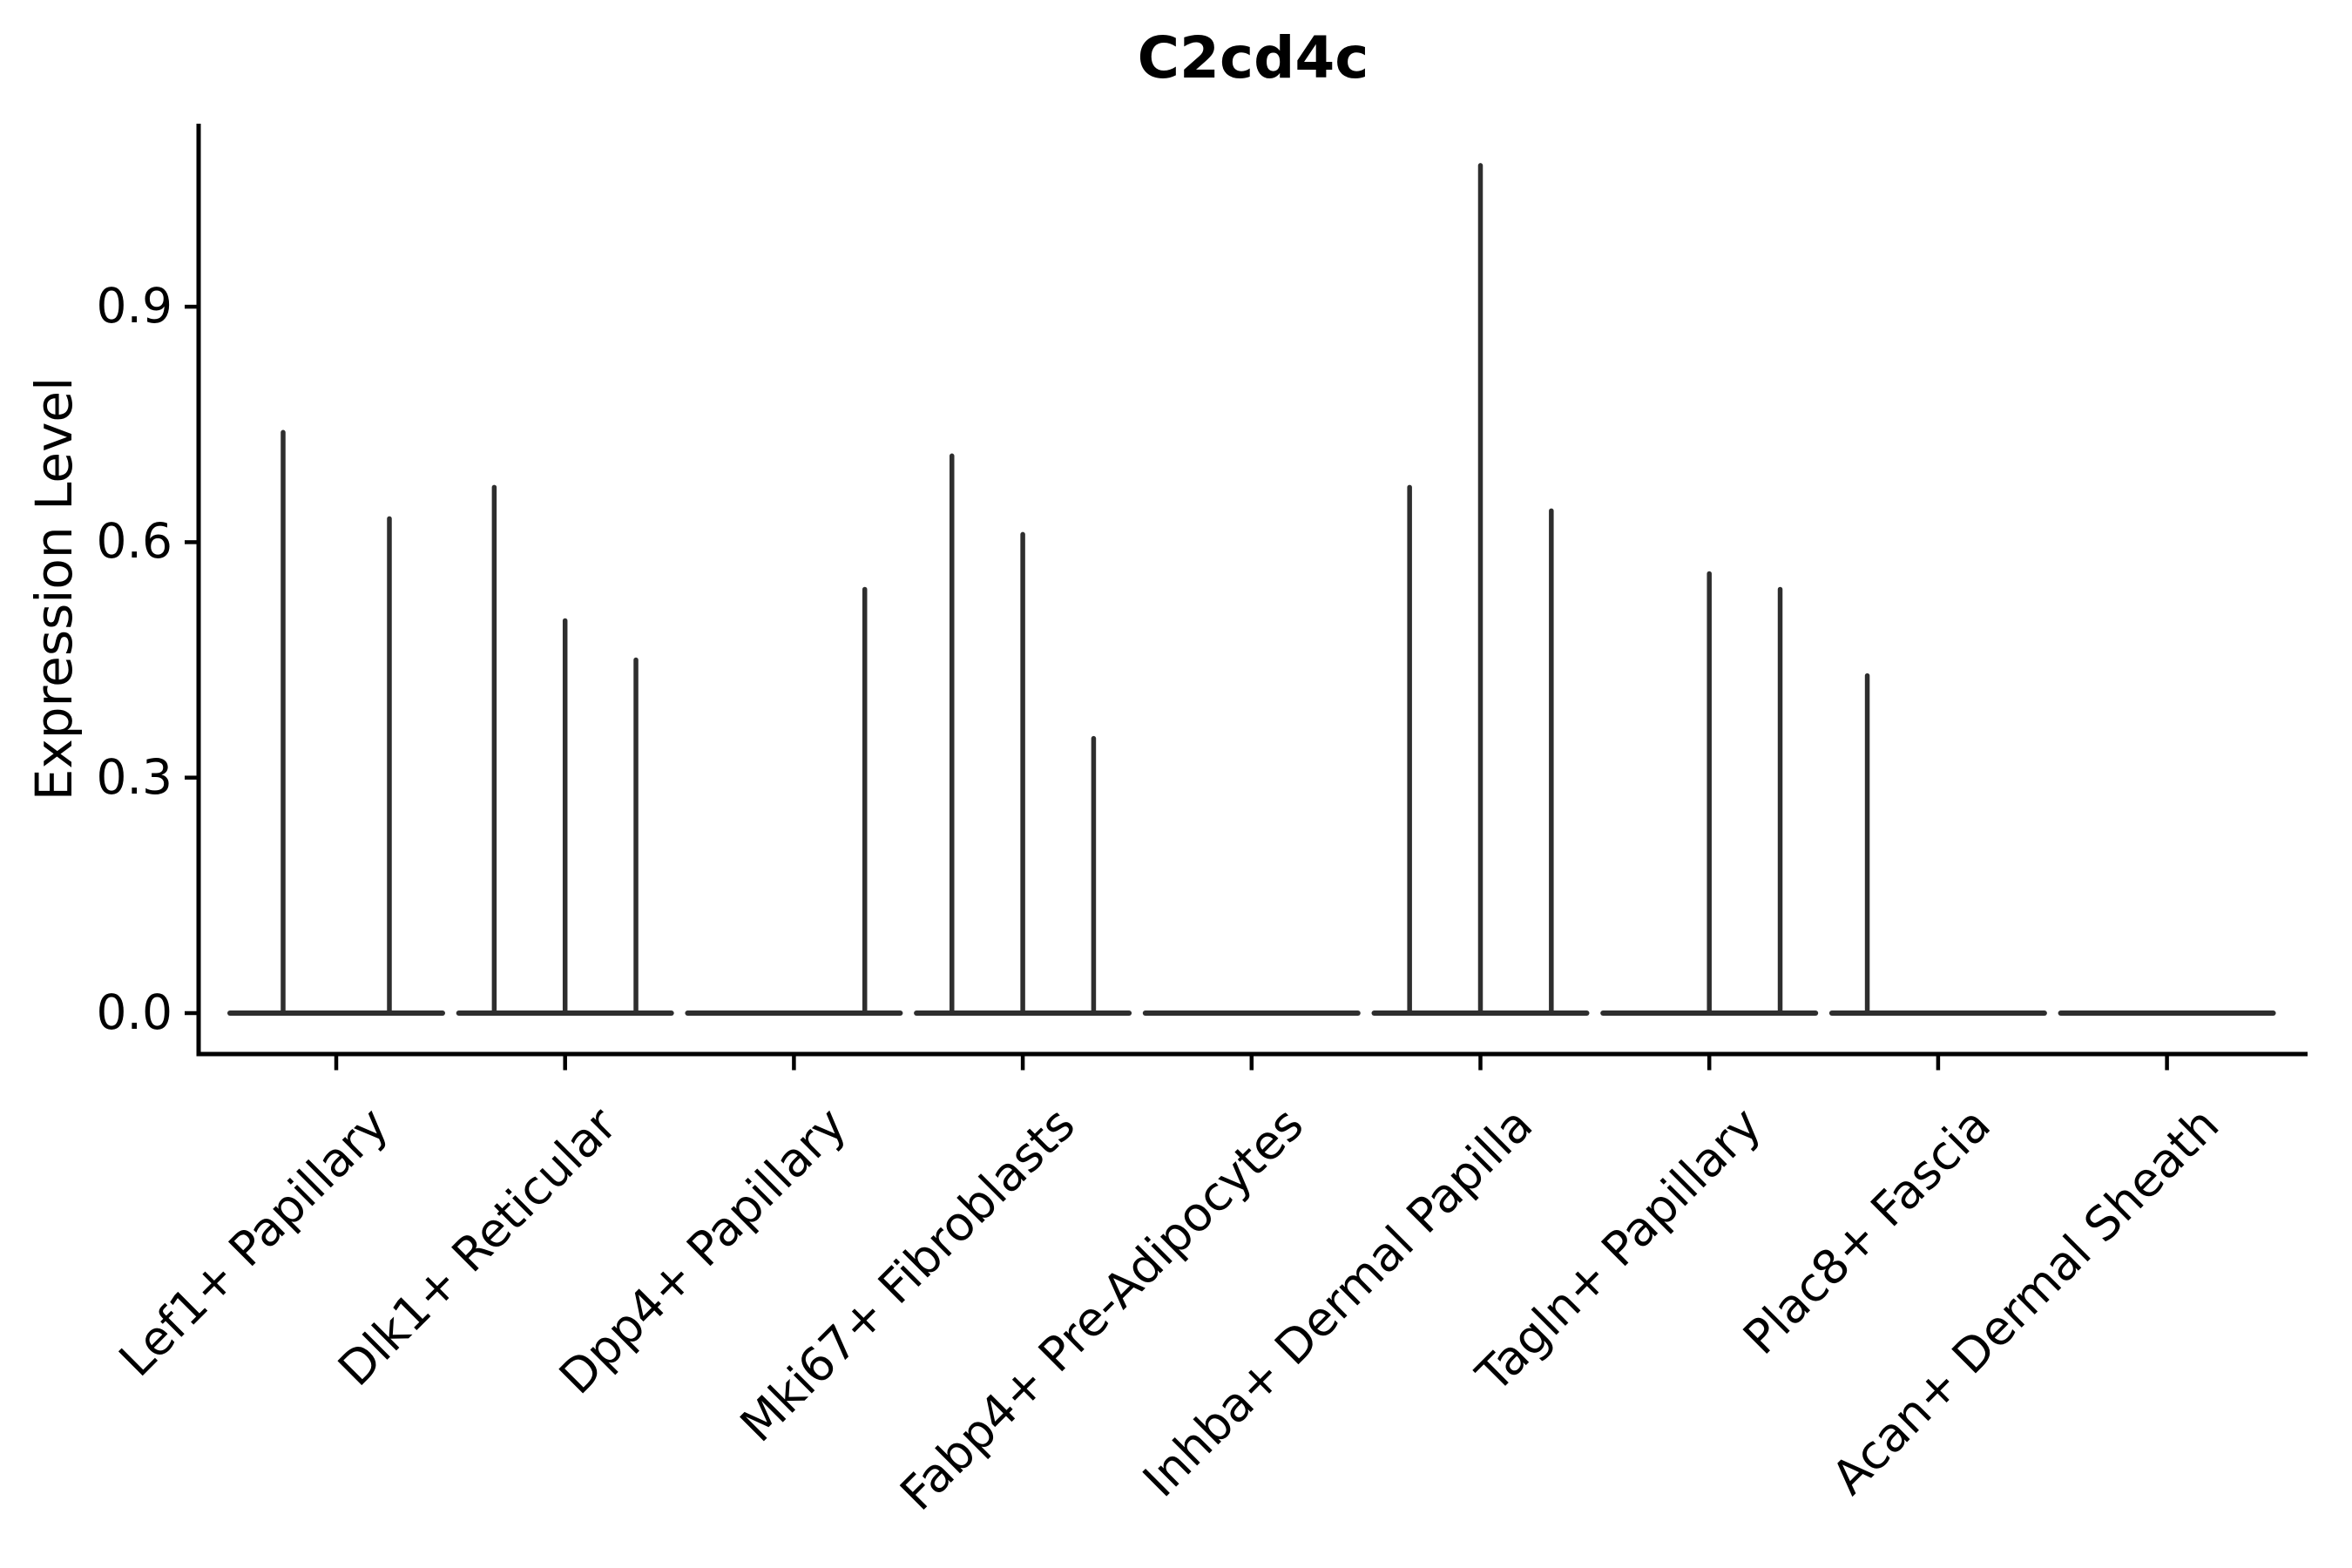  Describe the element at coordinates (134, 776) in the screenshot. I see `y-tick-label: 0.3` at that location.